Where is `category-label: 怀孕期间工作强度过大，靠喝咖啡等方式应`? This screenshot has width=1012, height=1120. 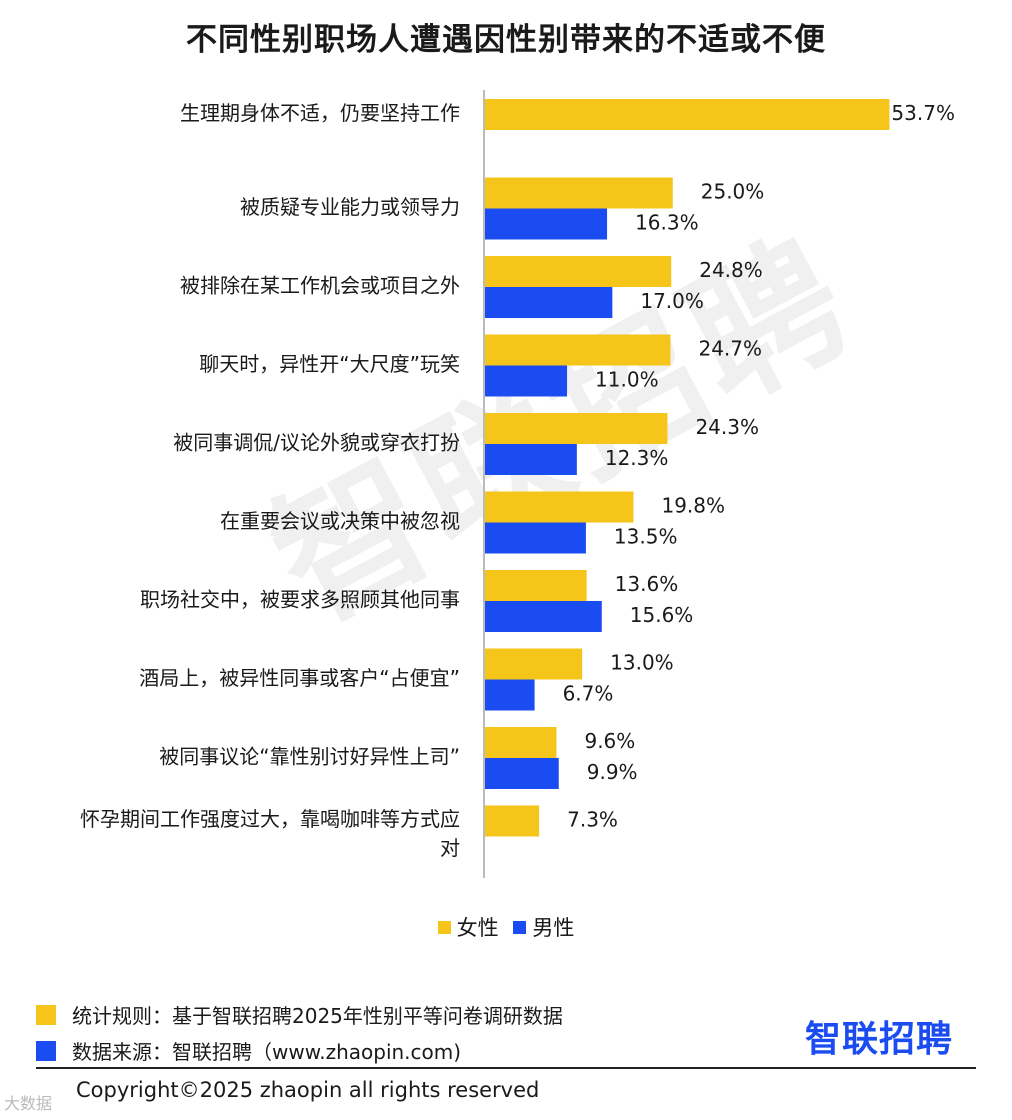 category-label: 怀孕期间工作强度过大，靠喝咖啡等方式应 is located at coordinates (270, 819).